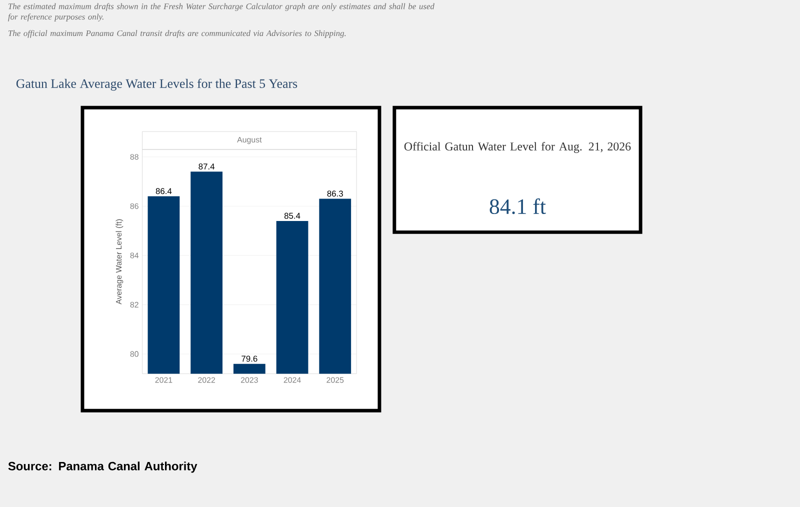  What do you see at coordinates (103, 467) in the screenshot?
I see `source-note: Source: Panama Canal Authority` at bounding box center [103, 467].